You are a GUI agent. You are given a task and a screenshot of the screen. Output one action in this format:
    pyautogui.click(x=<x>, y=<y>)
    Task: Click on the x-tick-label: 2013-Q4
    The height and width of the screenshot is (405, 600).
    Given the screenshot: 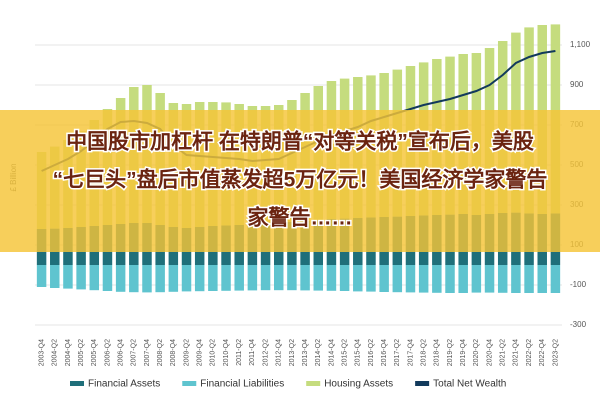 What is the action you would take?
    pyautogui.click(x=305, y=352)
    